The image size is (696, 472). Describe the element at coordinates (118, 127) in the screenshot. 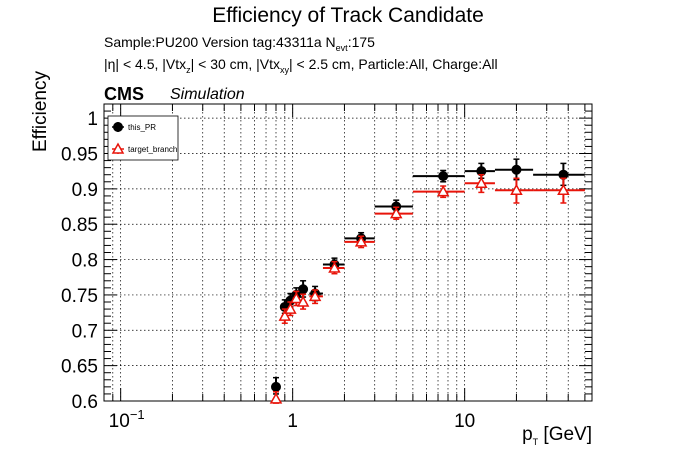

I see `legend-marker-this_PR` at that location.